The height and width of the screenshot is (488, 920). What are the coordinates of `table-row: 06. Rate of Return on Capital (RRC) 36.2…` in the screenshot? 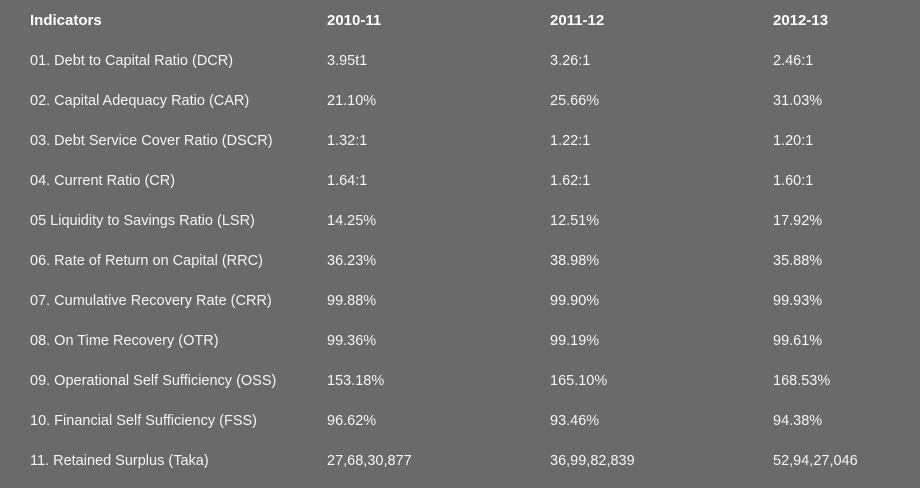 It's located at (460, 261).